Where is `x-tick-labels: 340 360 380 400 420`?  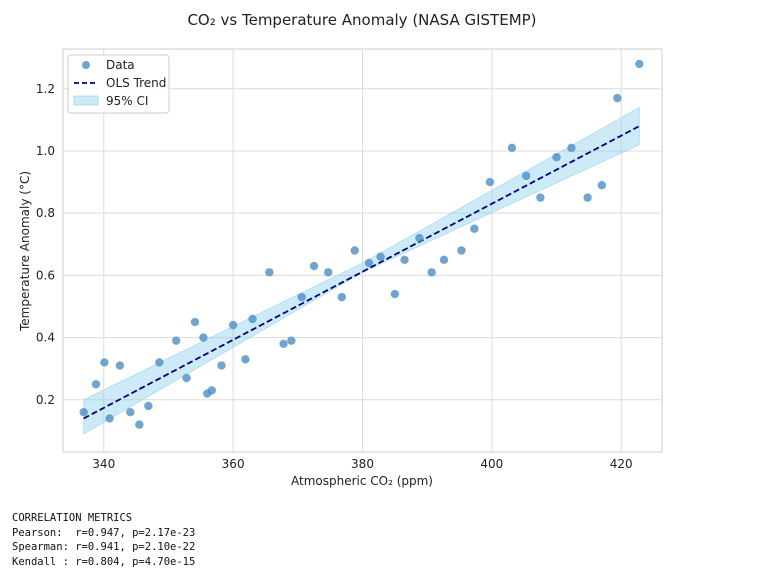 x-tick-labels: 340 360 380 400 420 is located at coordinates (362, 464).